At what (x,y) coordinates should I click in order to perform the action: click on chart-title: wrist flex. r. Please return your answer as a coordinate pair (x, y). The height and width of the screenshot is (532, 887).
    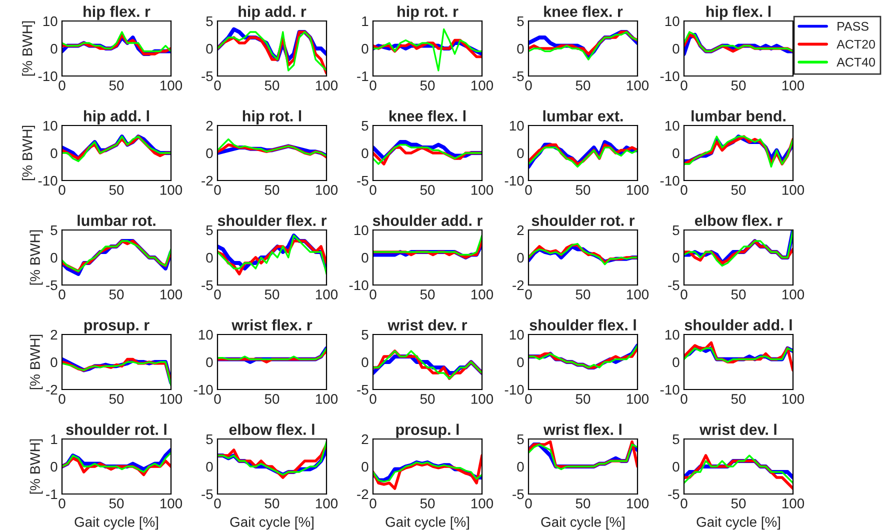
    Looking at the image, I should click on (272, 324).